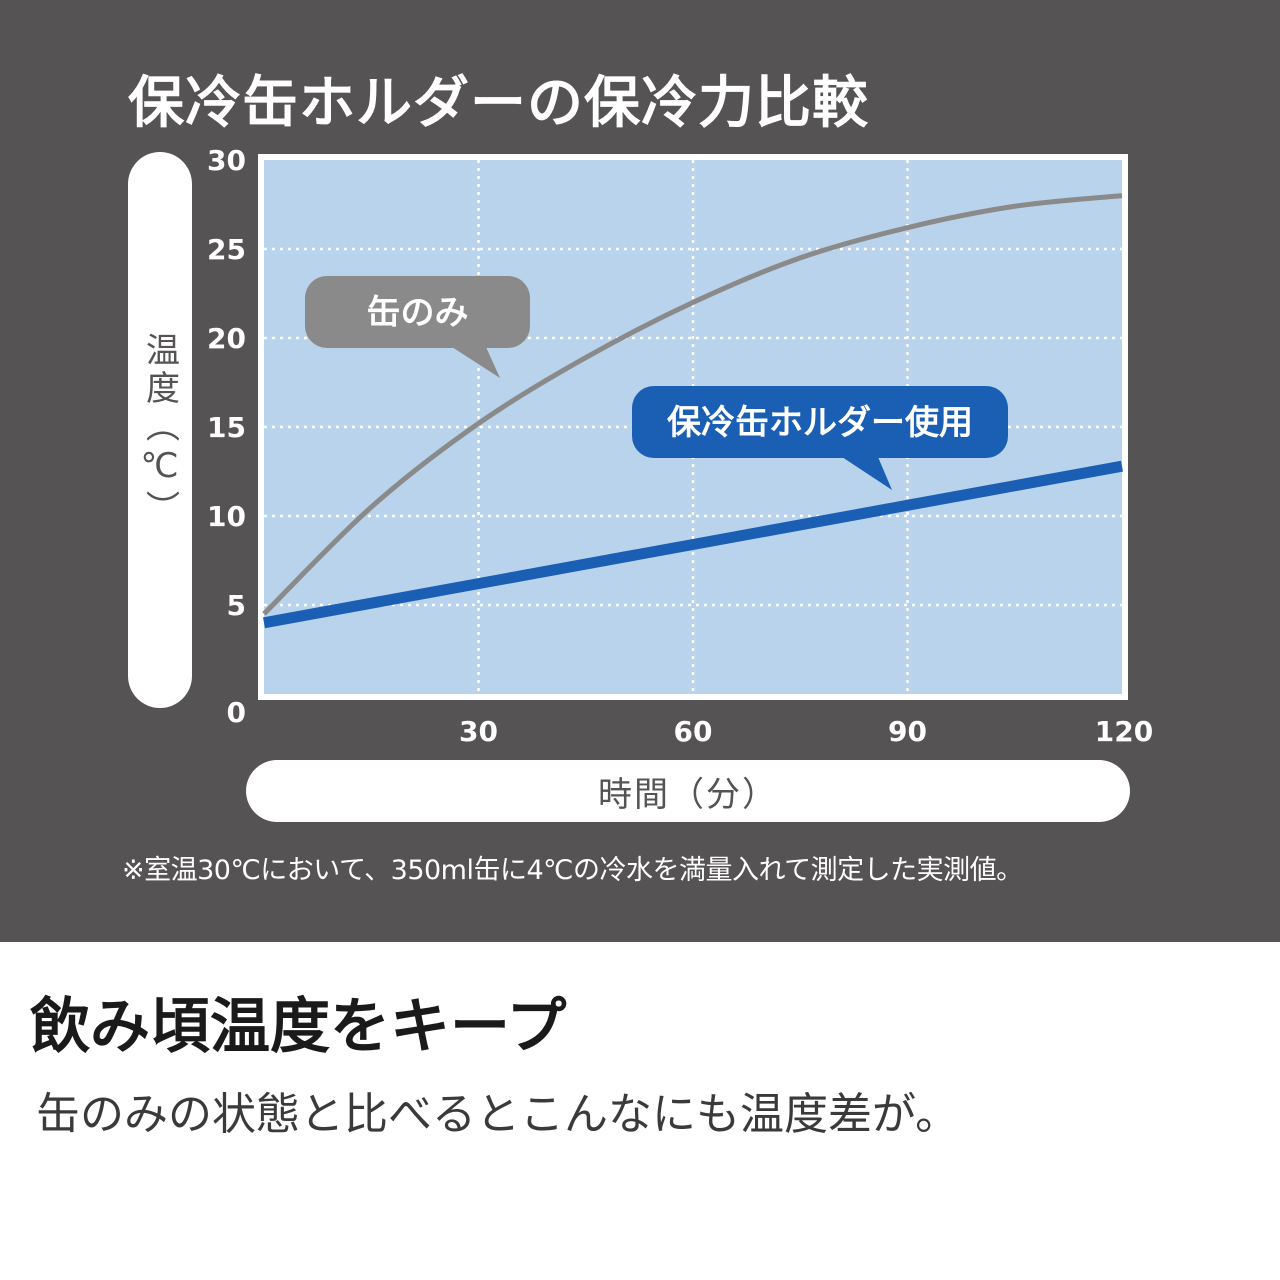 This screenshot has height=1280, width=1280. Describe the element at coordinates (572, 870) in the screenshot. I see `footnote: ※室温30℃において、350ml缶に4℃の冷水を満量入れて測定した実測値。` at that location.